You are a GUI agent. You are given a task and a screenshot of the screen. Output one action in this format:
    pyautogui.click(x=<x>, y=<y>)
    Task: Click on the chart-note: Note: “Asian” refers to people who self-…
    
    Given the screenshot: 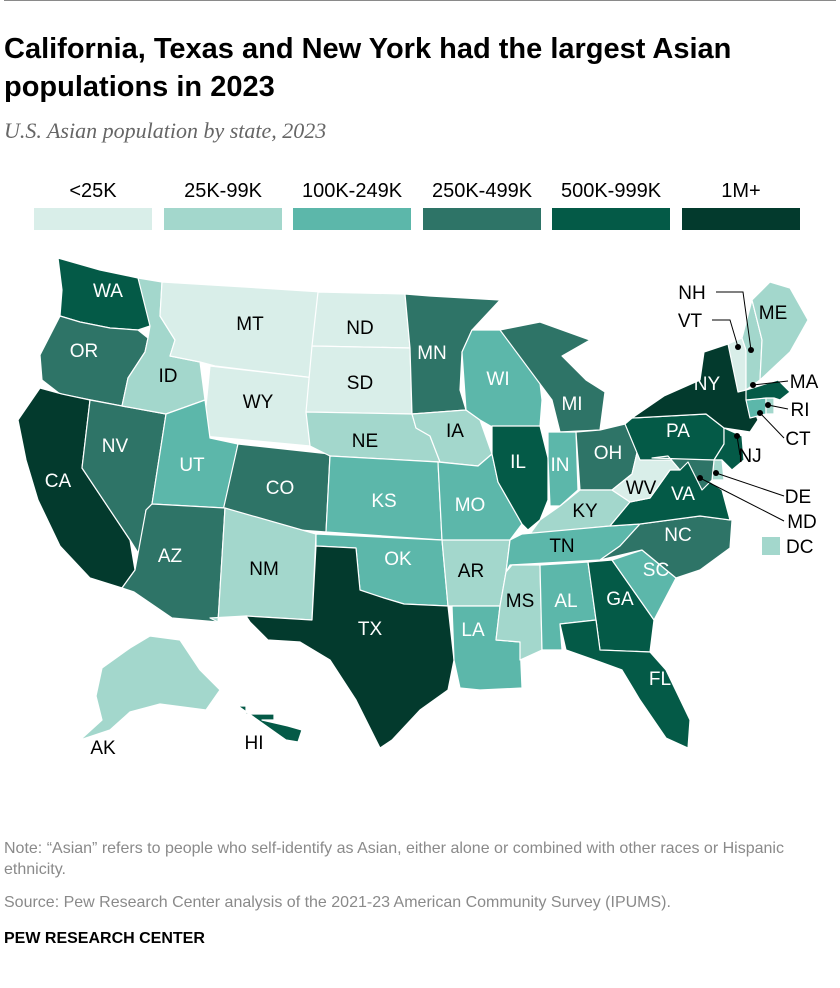 What is the action you would take?
    pyautogui.click(x=394, y=859)
    